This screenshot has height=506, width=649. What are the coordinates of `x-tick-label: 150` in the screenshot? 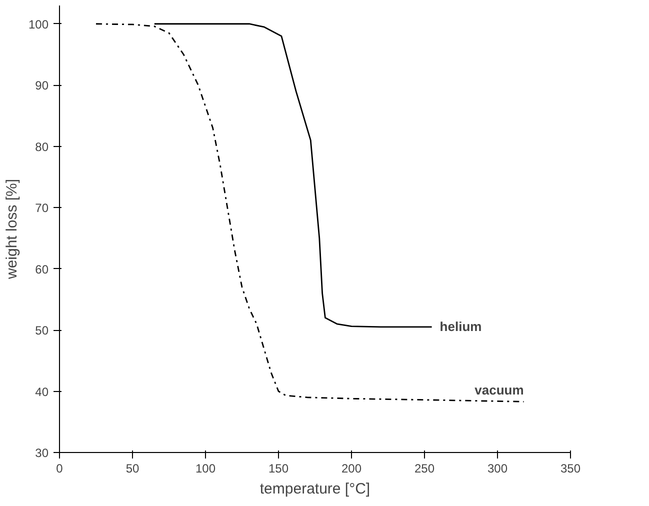 It's located at (278, 469).